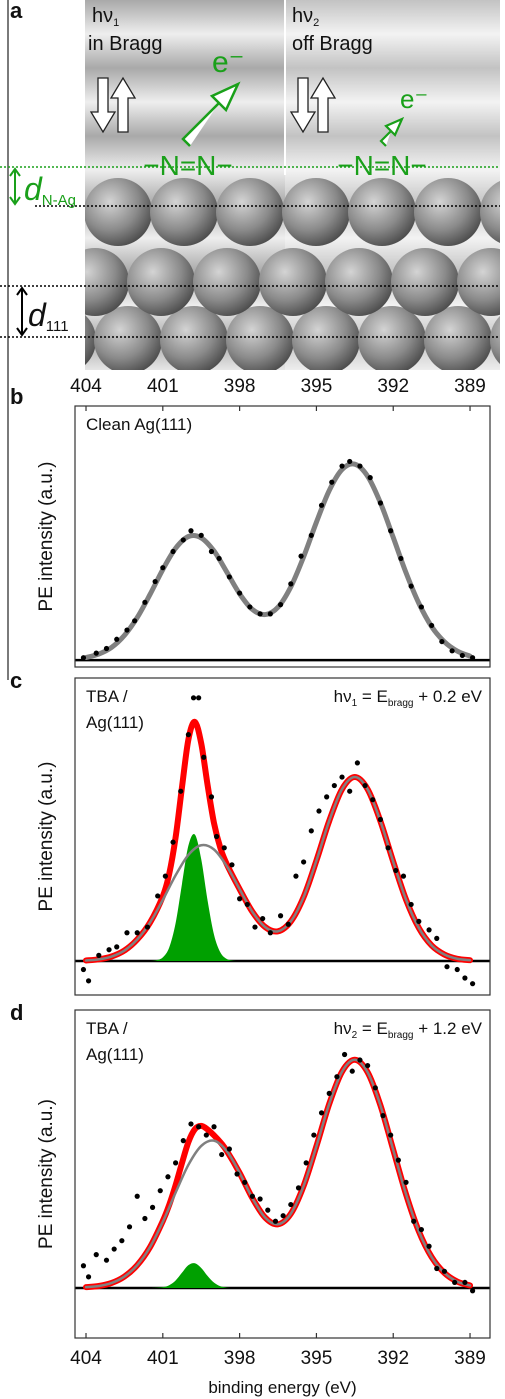 The width and height of the screenshot is (505, 1399). I want to click on x-tick-label: 404, so click(86, 1358).